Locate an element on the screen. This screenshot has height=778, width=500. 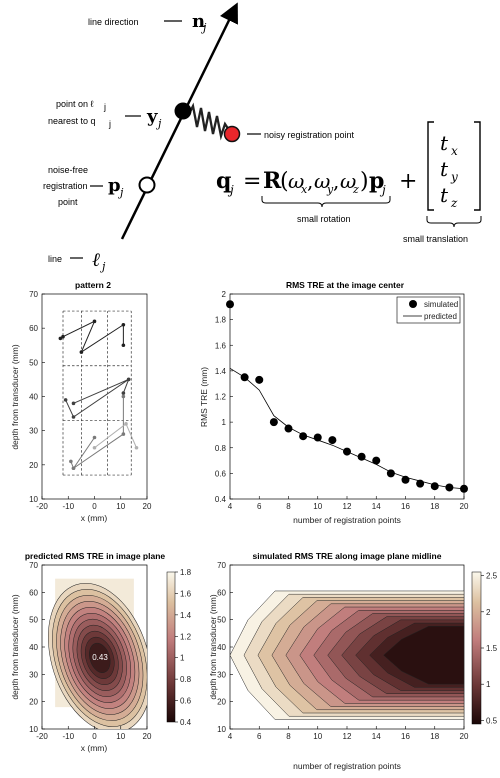
legend-box is located at coordinates (428, 310).